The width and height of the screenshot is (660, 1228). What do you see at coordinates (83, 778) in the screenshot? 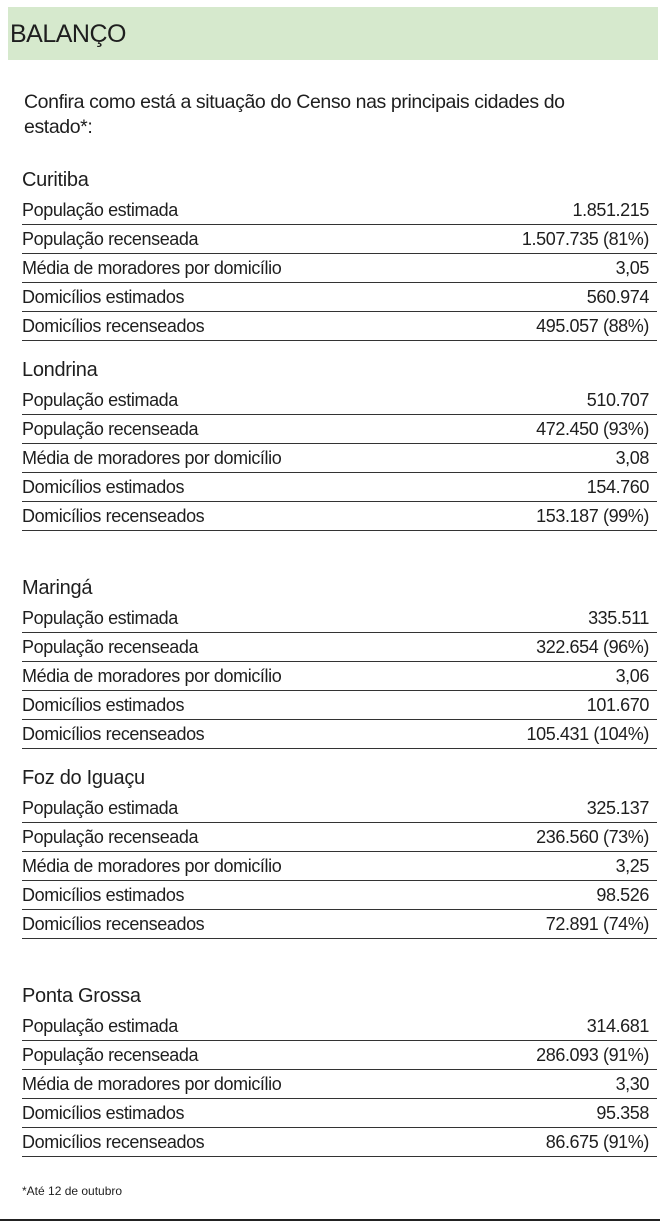
I see `city-name: Foz do Iguaçu` at bounding box center [83, 778].